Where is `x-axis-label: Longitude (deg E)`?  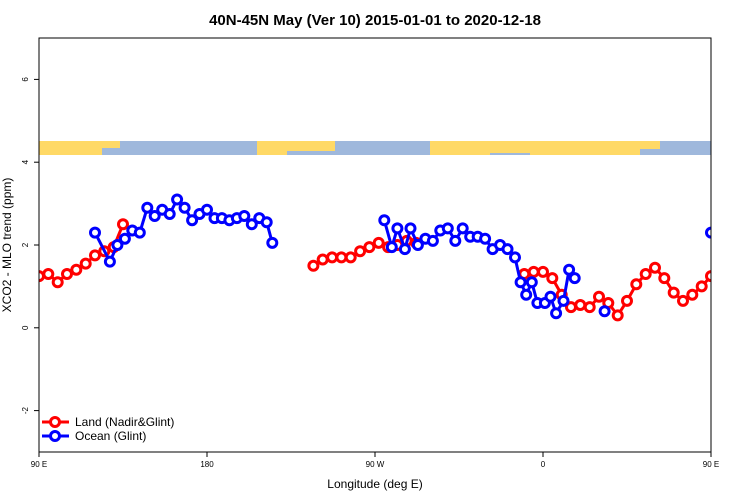
x-axis-label: Longitude (deg E) is located at coordinates (374, 484).